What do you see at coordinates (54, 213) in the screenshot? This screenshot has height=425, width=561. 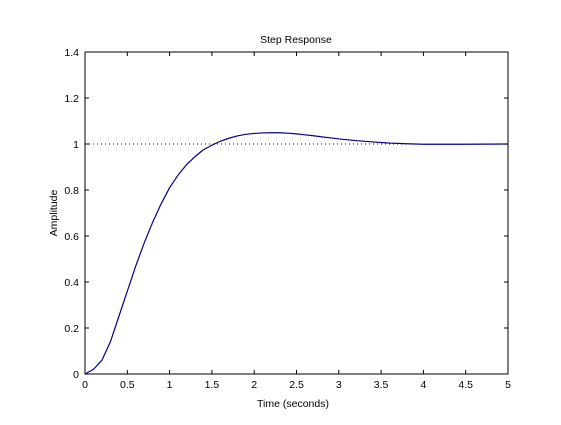 I see `y-axis-label: Amplitude` at bounding box center [54, 213].